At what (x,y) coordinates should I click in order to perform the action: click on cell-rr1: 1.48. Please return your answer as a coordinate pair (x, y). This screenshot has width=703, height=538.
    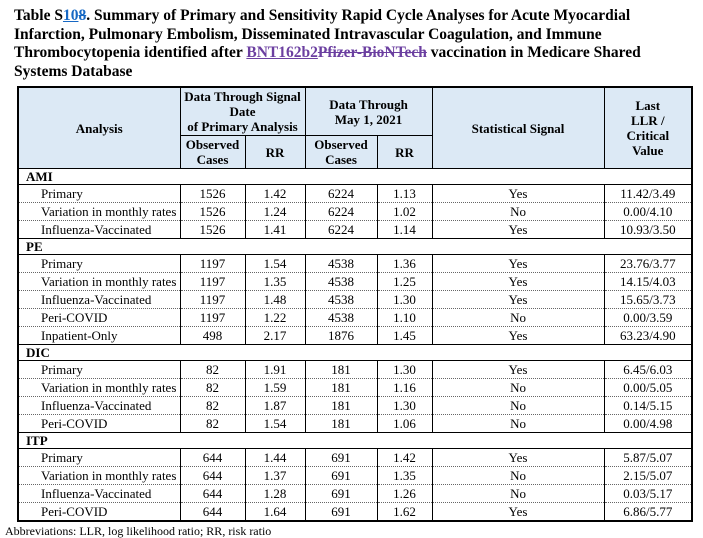
    Looking at the image, I should click on (275, 299).